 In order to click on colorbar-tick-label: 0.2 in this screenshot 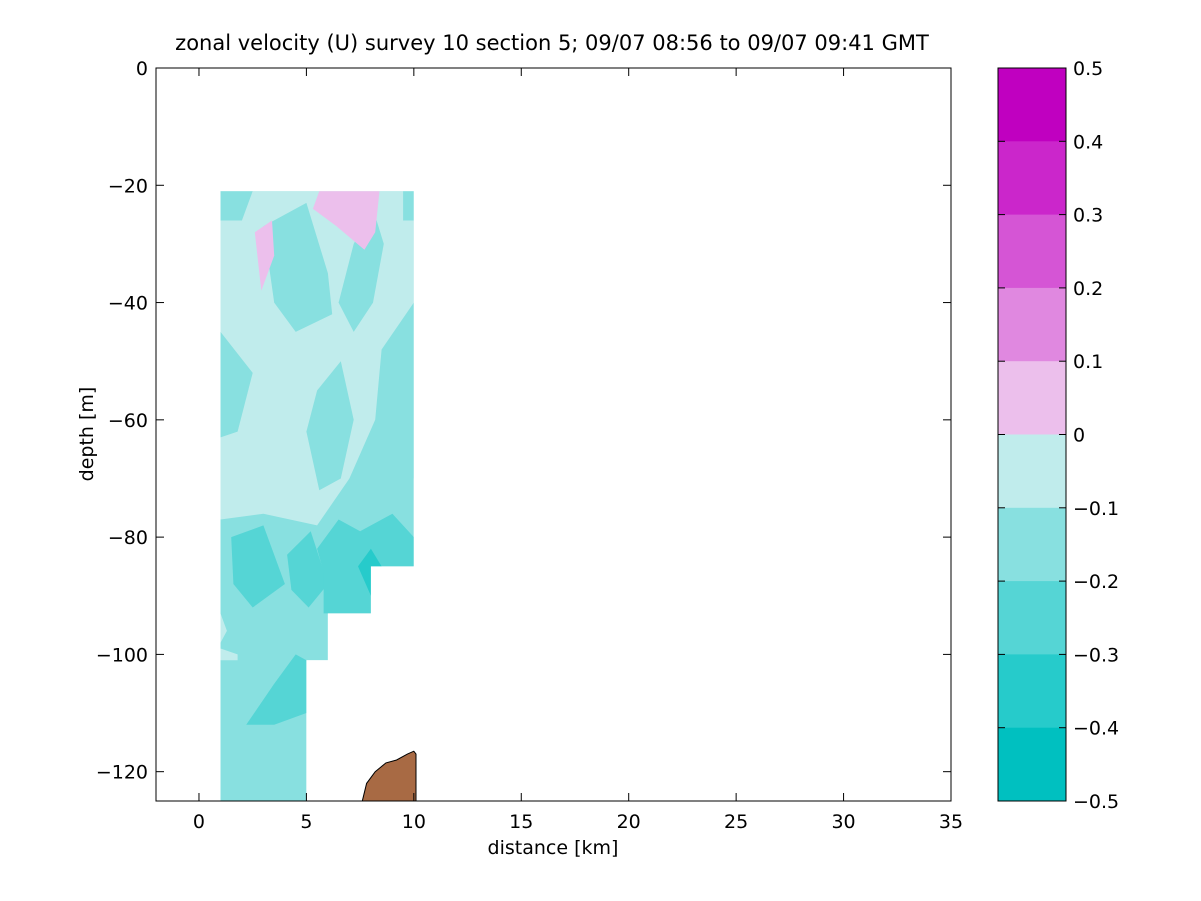, I will do `click(1088, 289)`.